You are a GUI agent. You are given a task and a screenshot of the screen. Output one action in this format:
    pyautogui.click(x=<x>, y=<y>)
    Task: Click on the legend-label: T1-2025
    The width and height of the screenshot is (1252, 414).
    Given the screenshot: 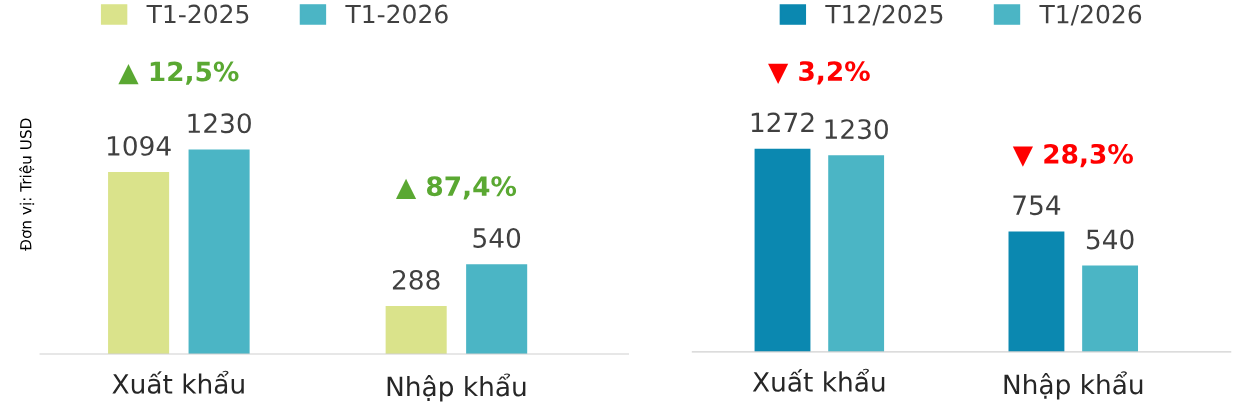 What is the action you would take?
    pyautogui.click(x=197, y=14)
    